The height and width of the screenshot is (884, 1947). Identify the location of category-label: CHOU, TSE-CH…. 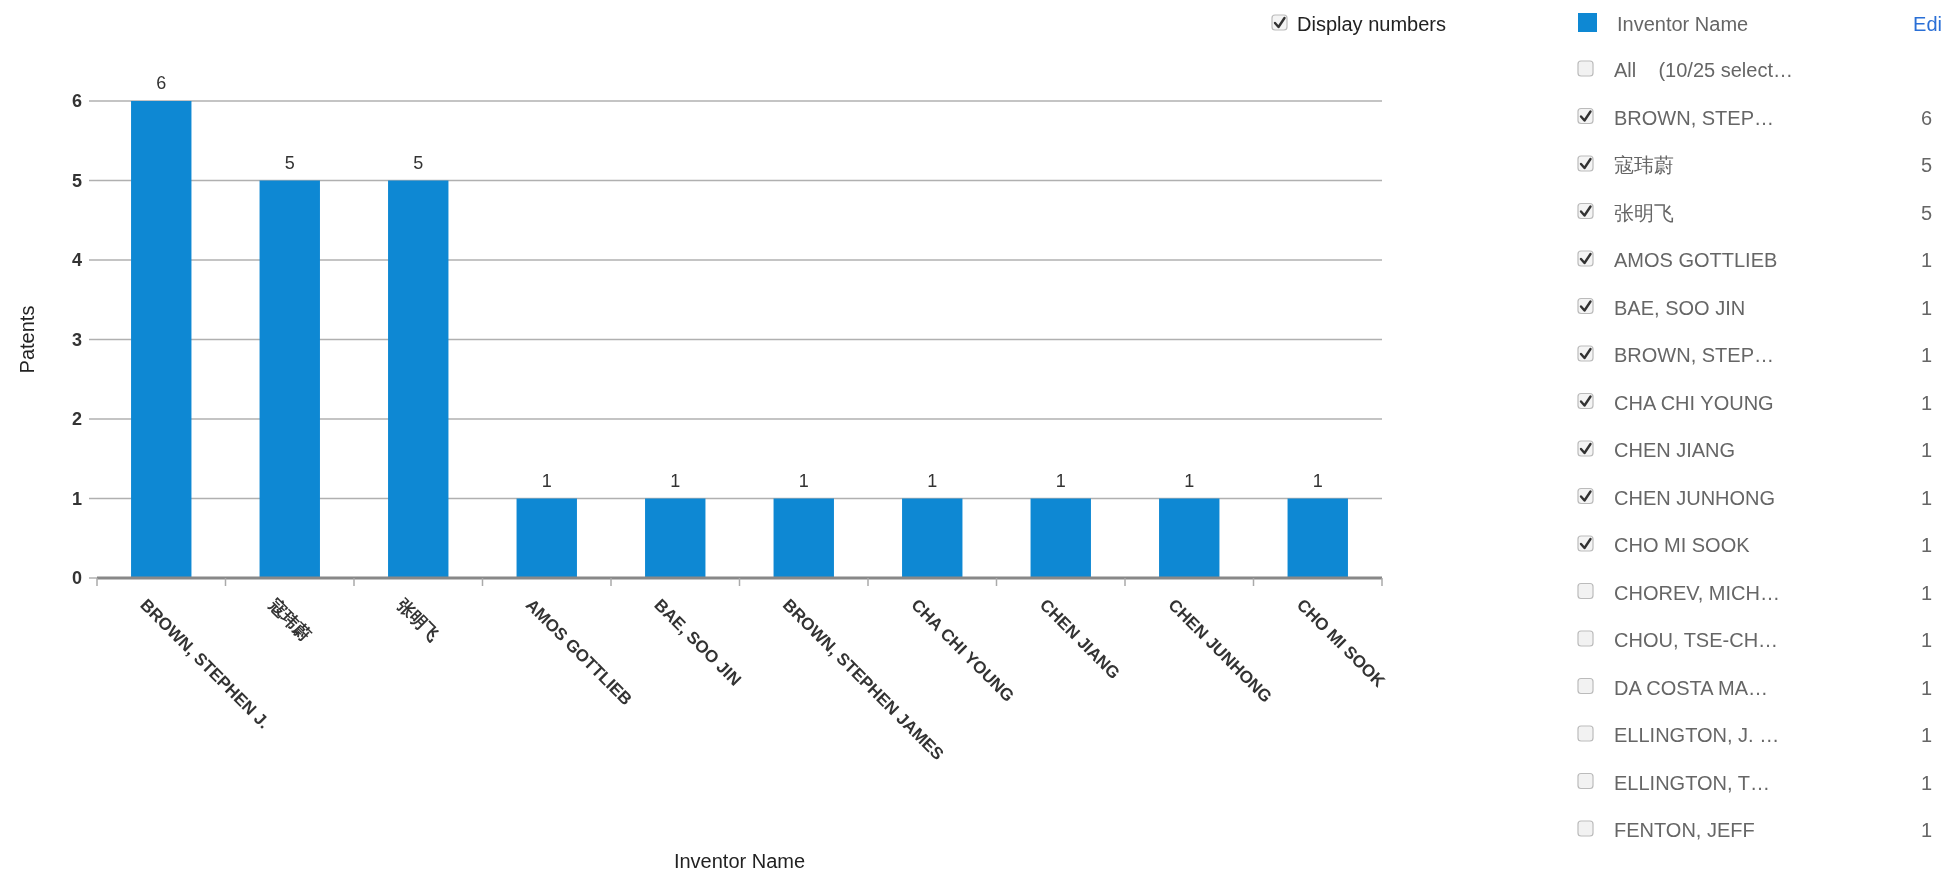
(1696, 640).